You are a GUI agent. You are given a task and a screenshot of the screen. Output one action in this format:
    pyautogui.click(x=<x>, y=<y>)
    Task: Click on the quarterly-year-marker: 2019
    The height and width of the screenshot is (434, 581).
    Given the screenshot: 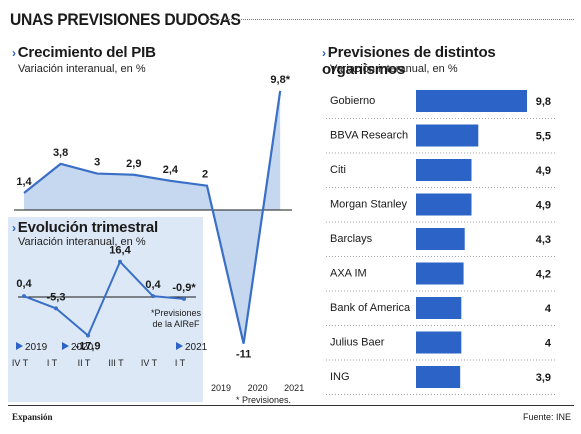 What is the action you would take?
    pyautogui.click(x=36, y=347)
    